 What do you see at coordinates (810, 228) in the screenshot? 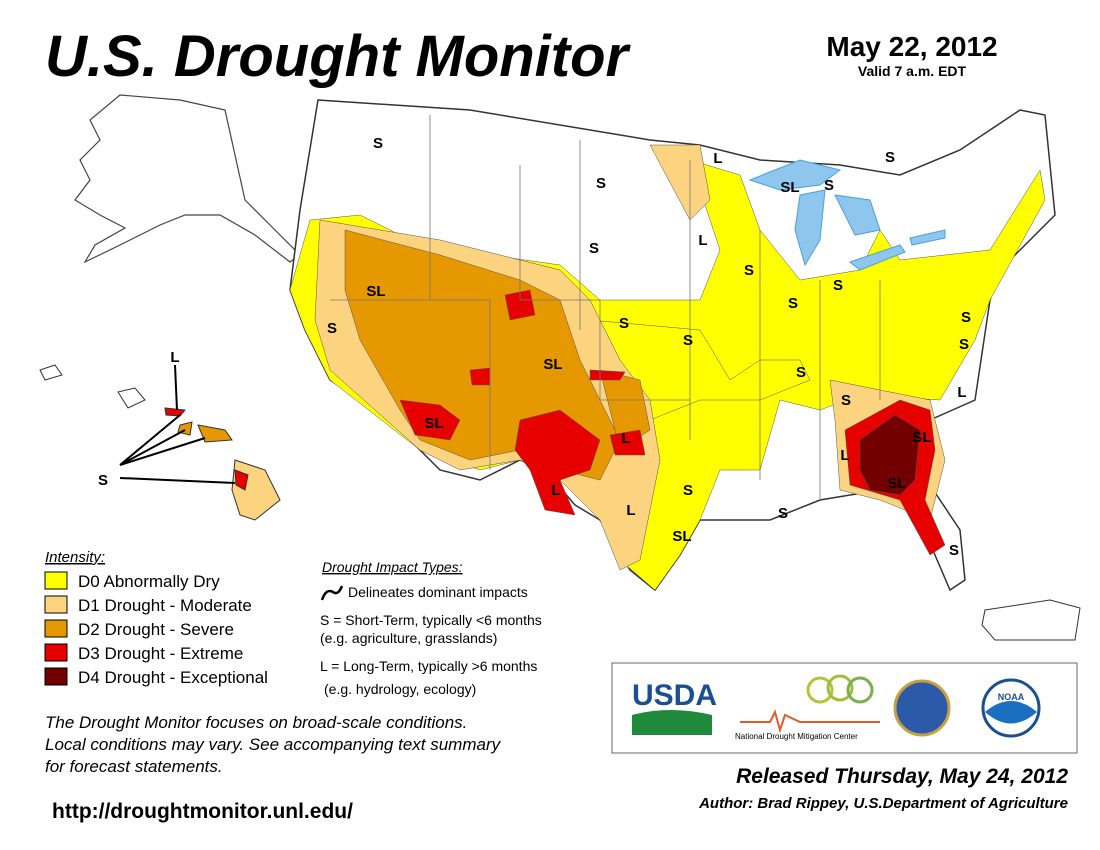
I see `lake-michigan` at bounding box center [810, 228].